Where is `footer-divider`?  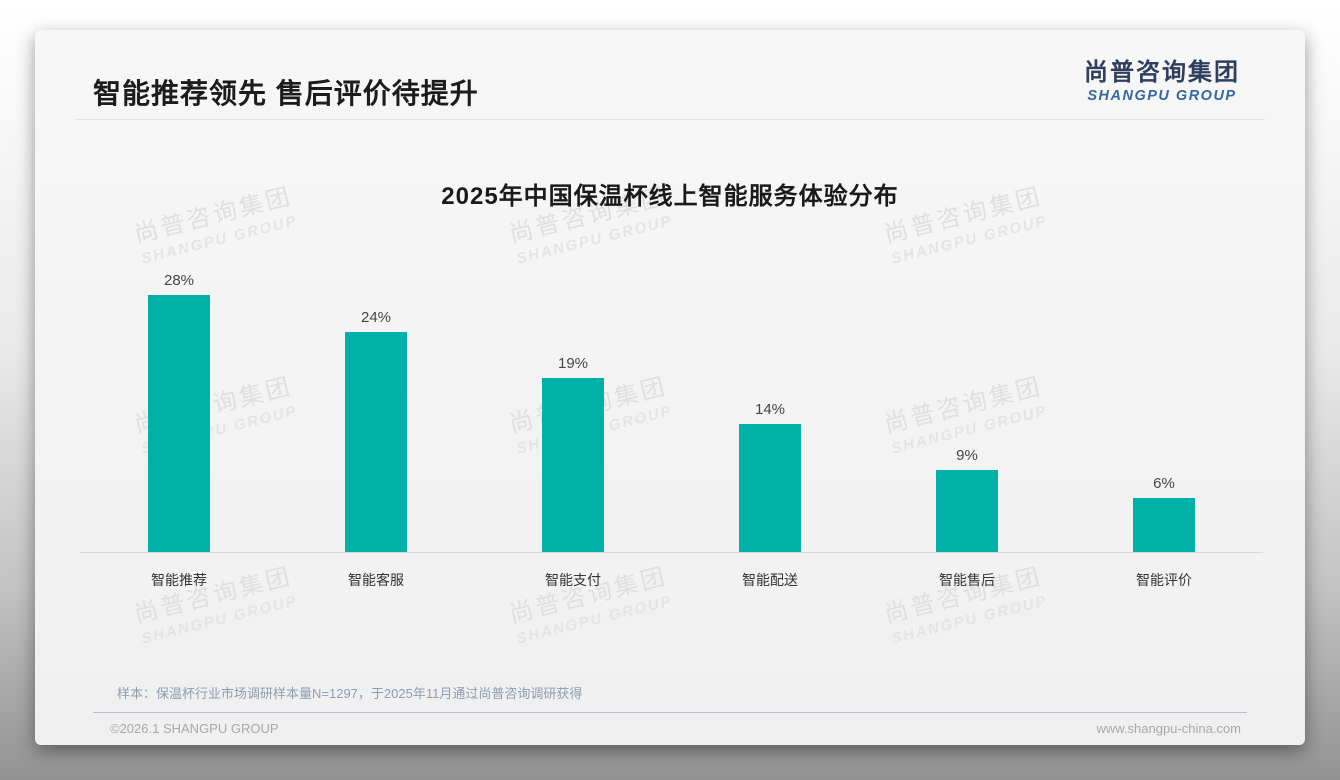 footer-divider is located at coordinates (670, 712).